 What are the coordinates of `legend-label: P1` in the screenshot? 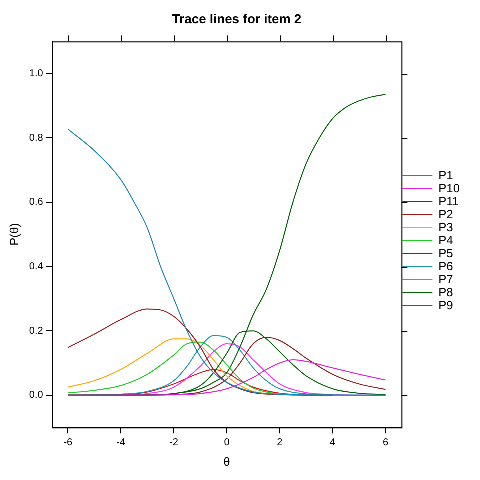 It's located at (446, 175).